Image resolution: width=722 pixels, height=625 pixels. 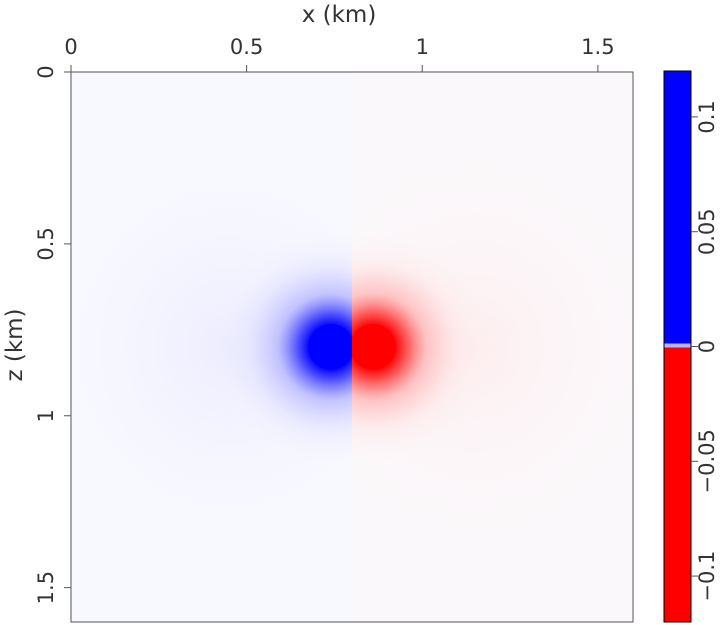 What do you see at coordinates (374, 347) in the screenshot?
I see `negative-lobe-core` at bounding box center [374, 347].